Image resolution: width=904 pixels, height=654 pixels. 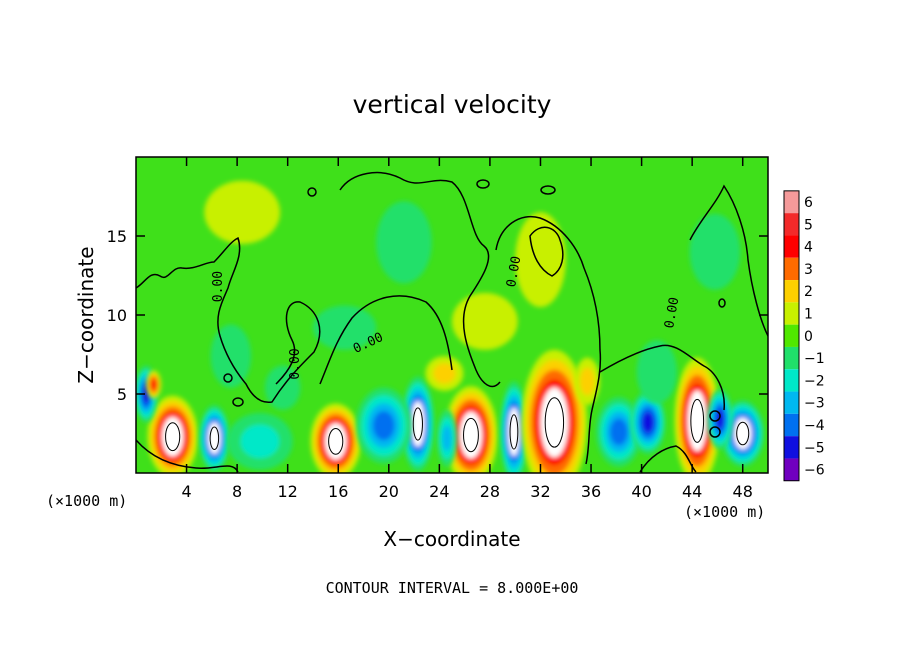 What do you see at coordinates (743, 491) in the screenshot?
I see `x-tick-label: 48` at bounding box center [743, 491].